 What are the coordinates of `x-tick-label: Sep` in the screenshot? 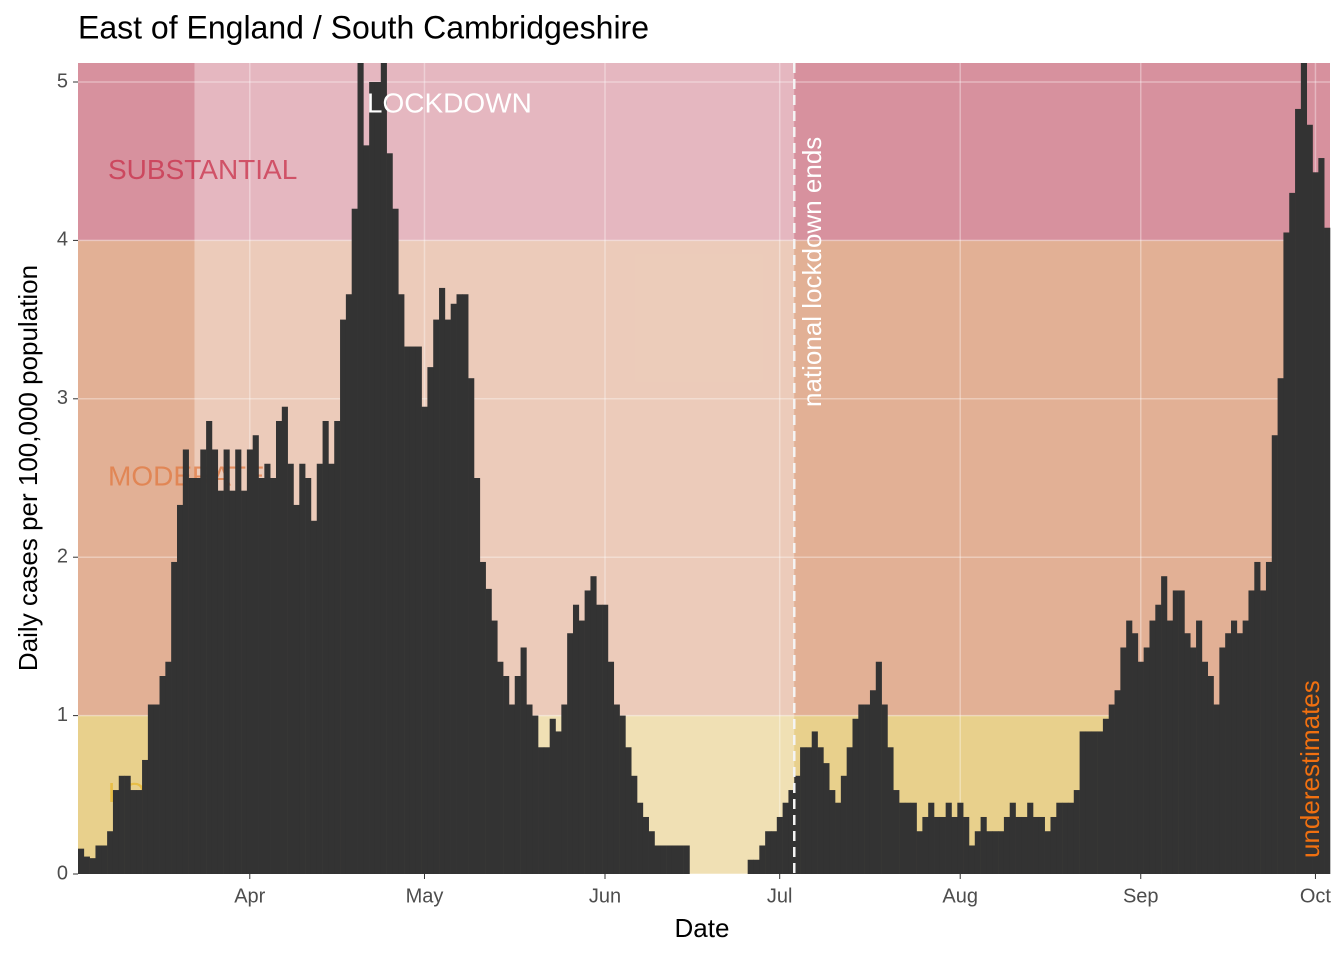 It's located at (1141, 896).